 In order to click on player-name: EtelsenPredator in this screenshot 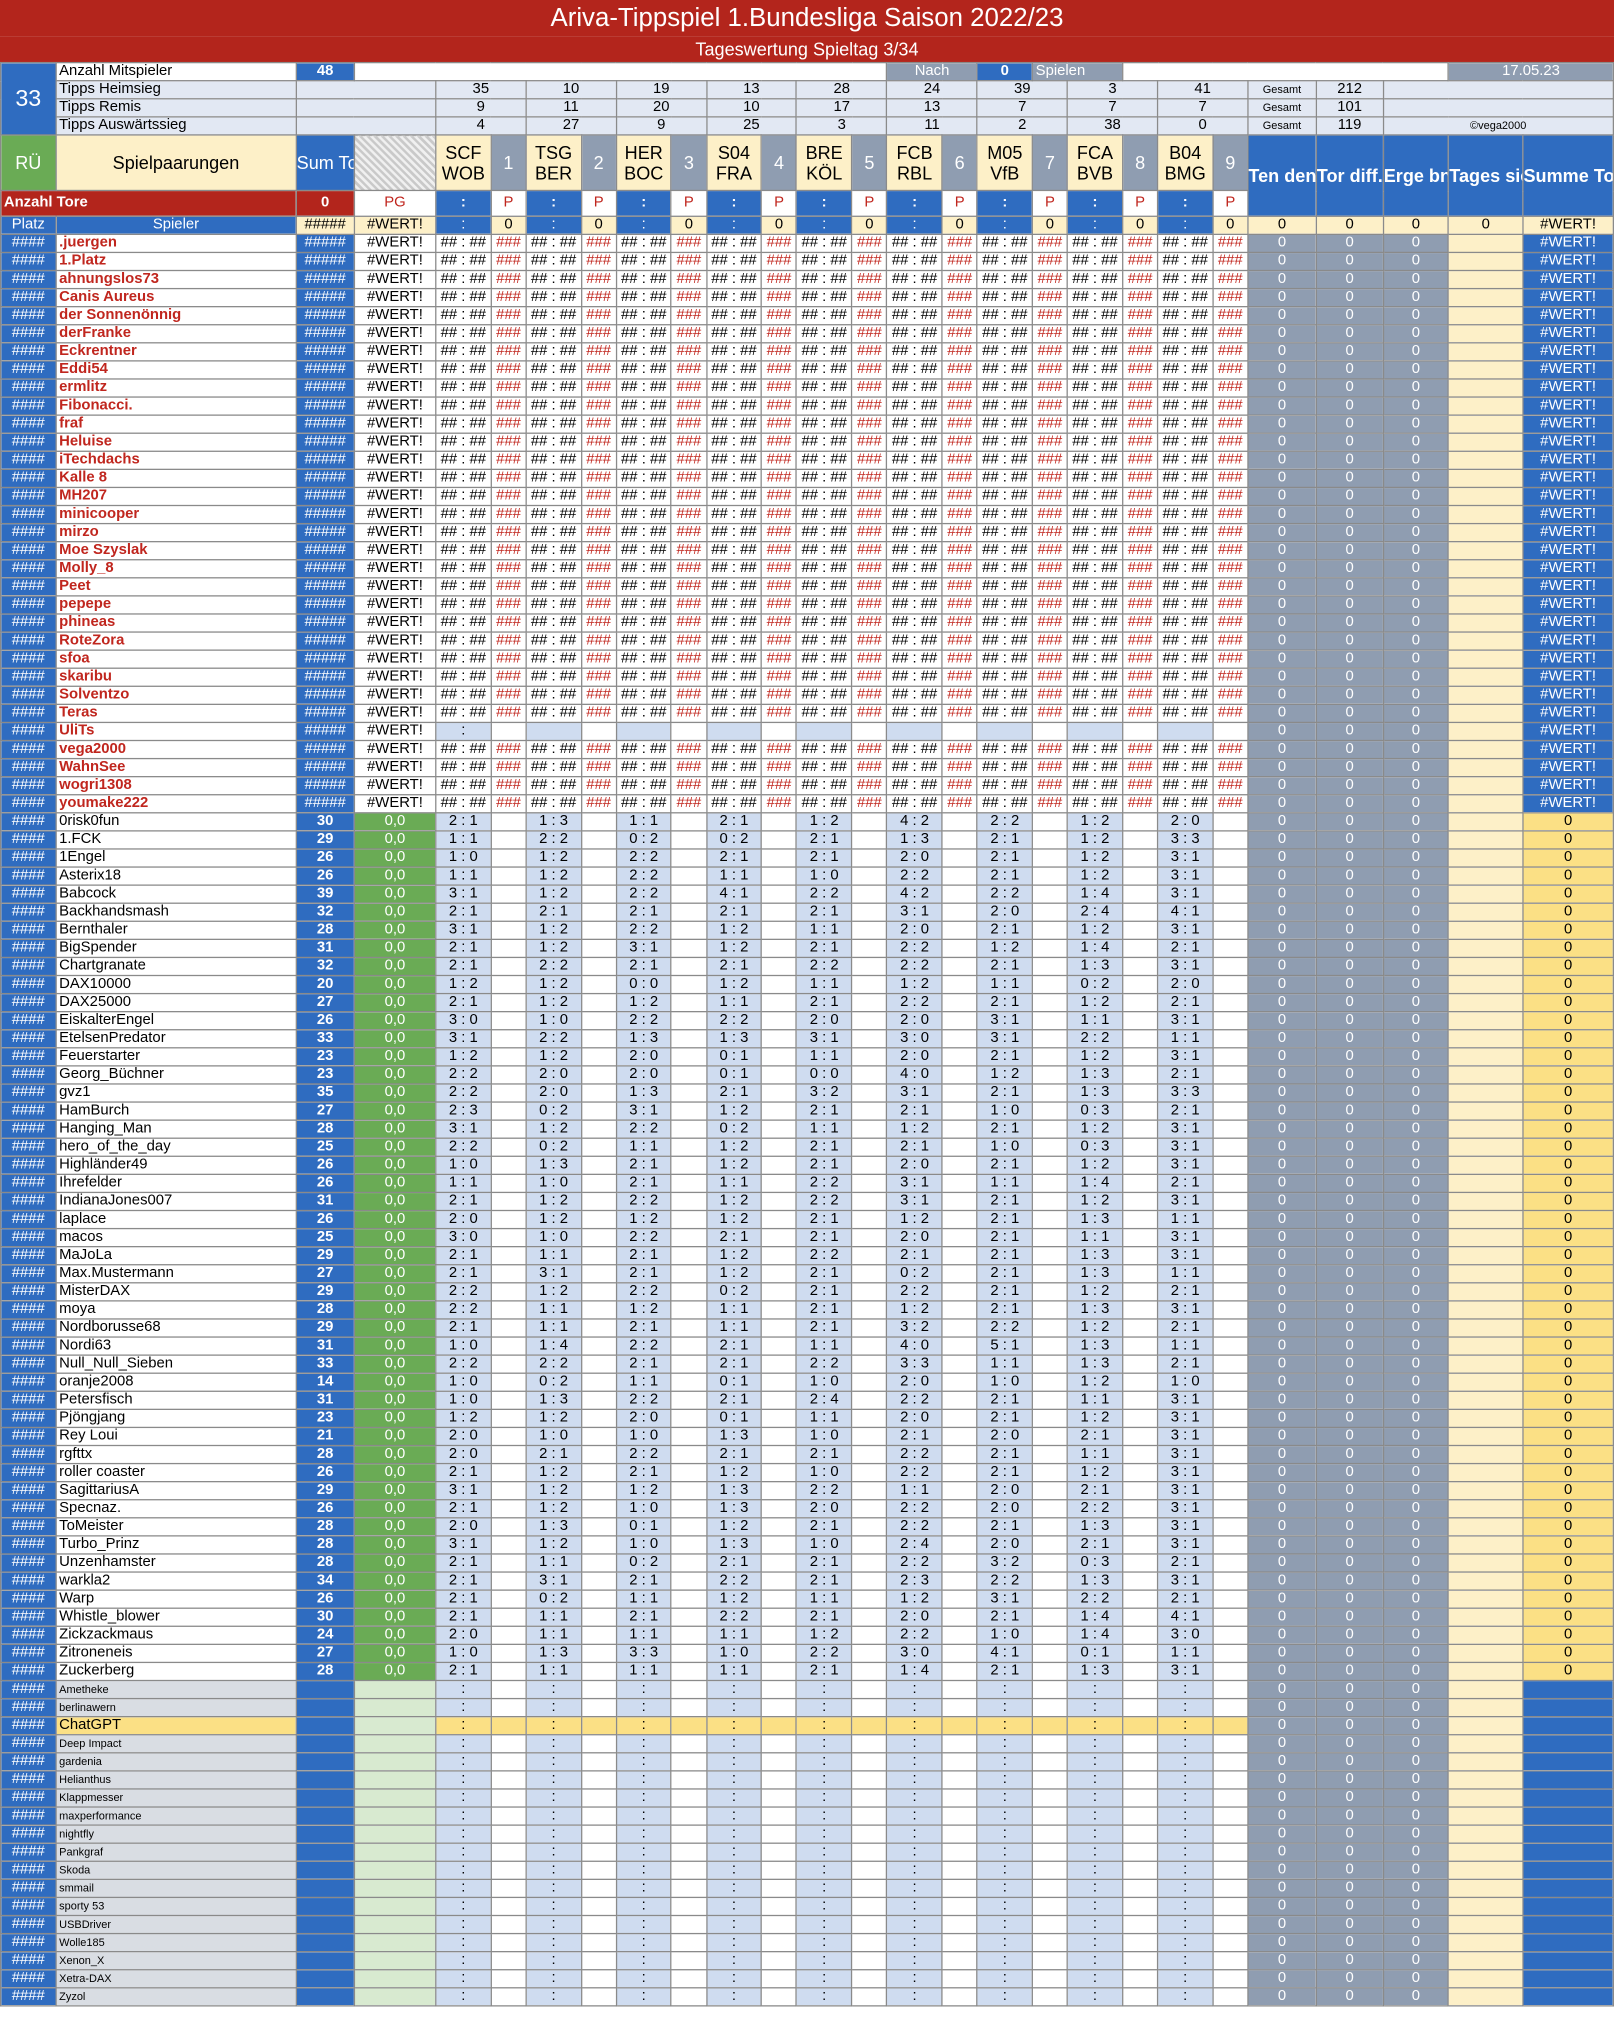, I will do `click(176, 1039)`.